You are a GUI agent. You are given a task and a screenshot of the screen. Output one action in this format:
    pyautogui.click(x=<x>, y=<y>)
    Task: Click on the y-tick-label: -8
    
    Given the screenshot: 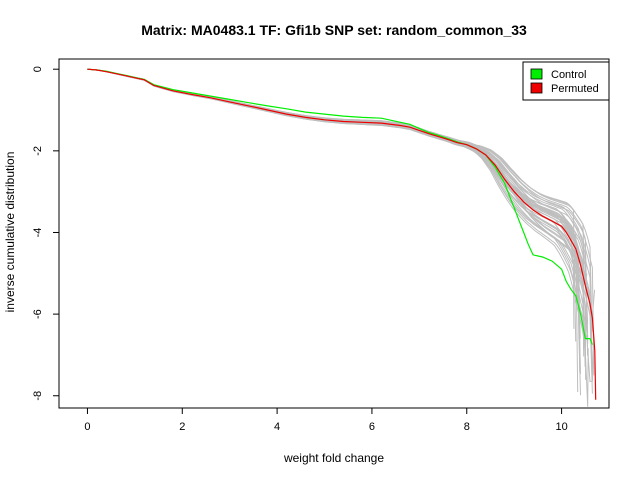 What is the action you would take?
    pyautogui.click(x=38, y=396)
    